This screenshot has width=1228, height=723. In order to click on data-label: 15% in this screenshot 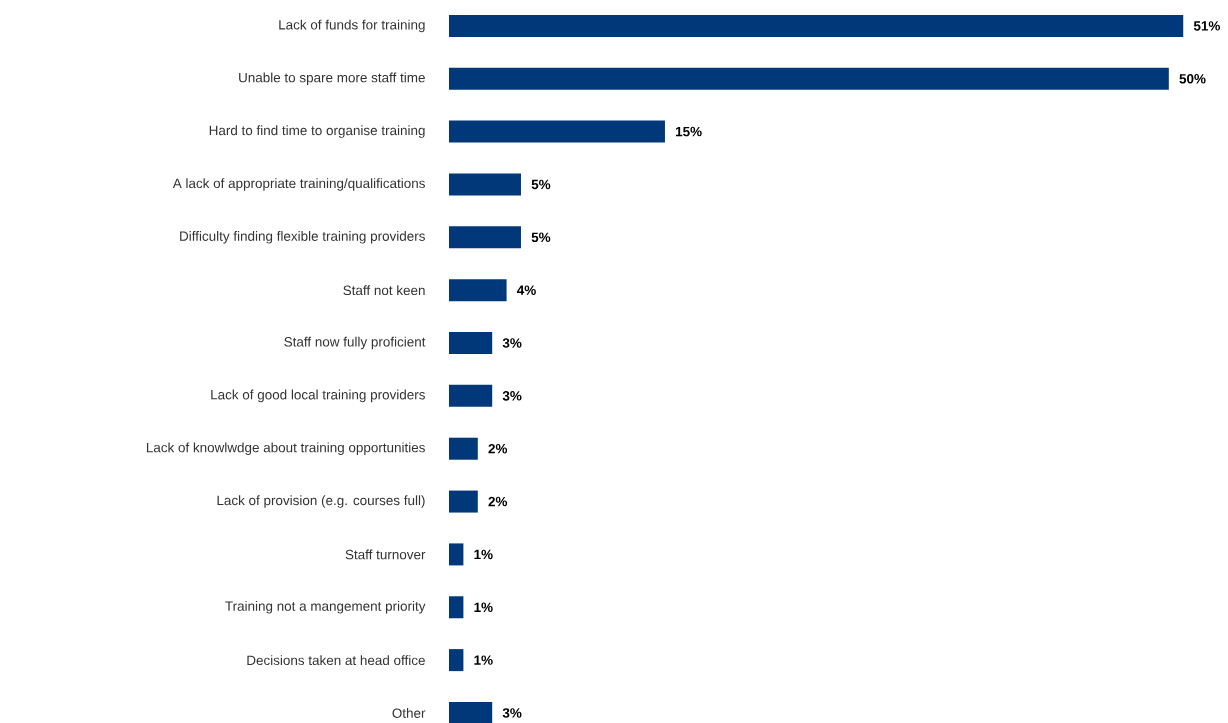, I will do `click(688, 131)`.